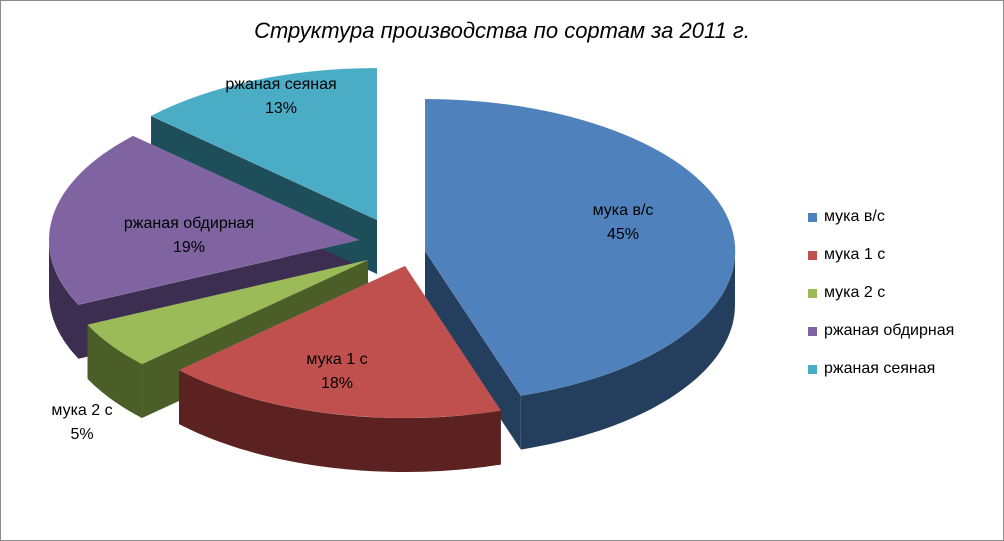 The width and height of the screenshot is (1004, 541). I want to click on pie-slice-мука-1-с, so click(340, 342).